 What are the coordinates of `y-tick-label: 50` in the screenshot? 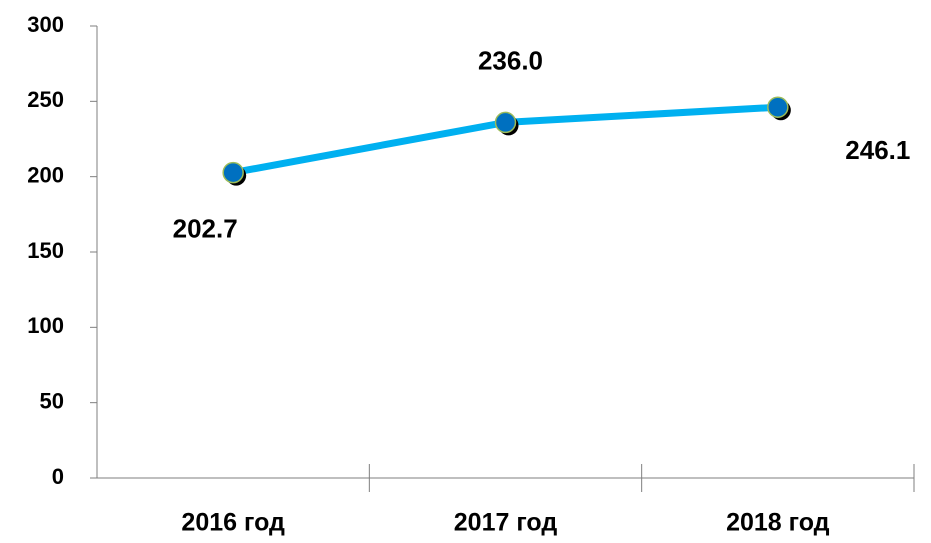 It's located at (52, 400).